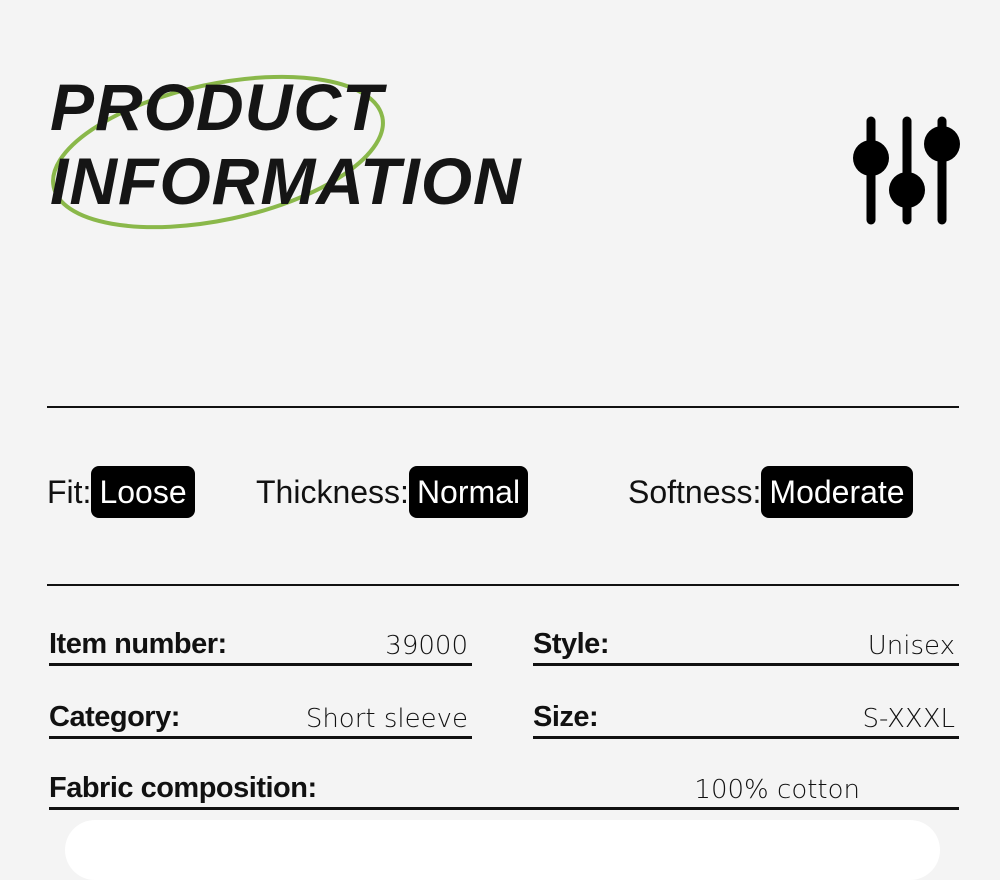  Describe the element at coordinates (777, 790) in the screenshot. I see `detail-value: 100% cotton` at that location.